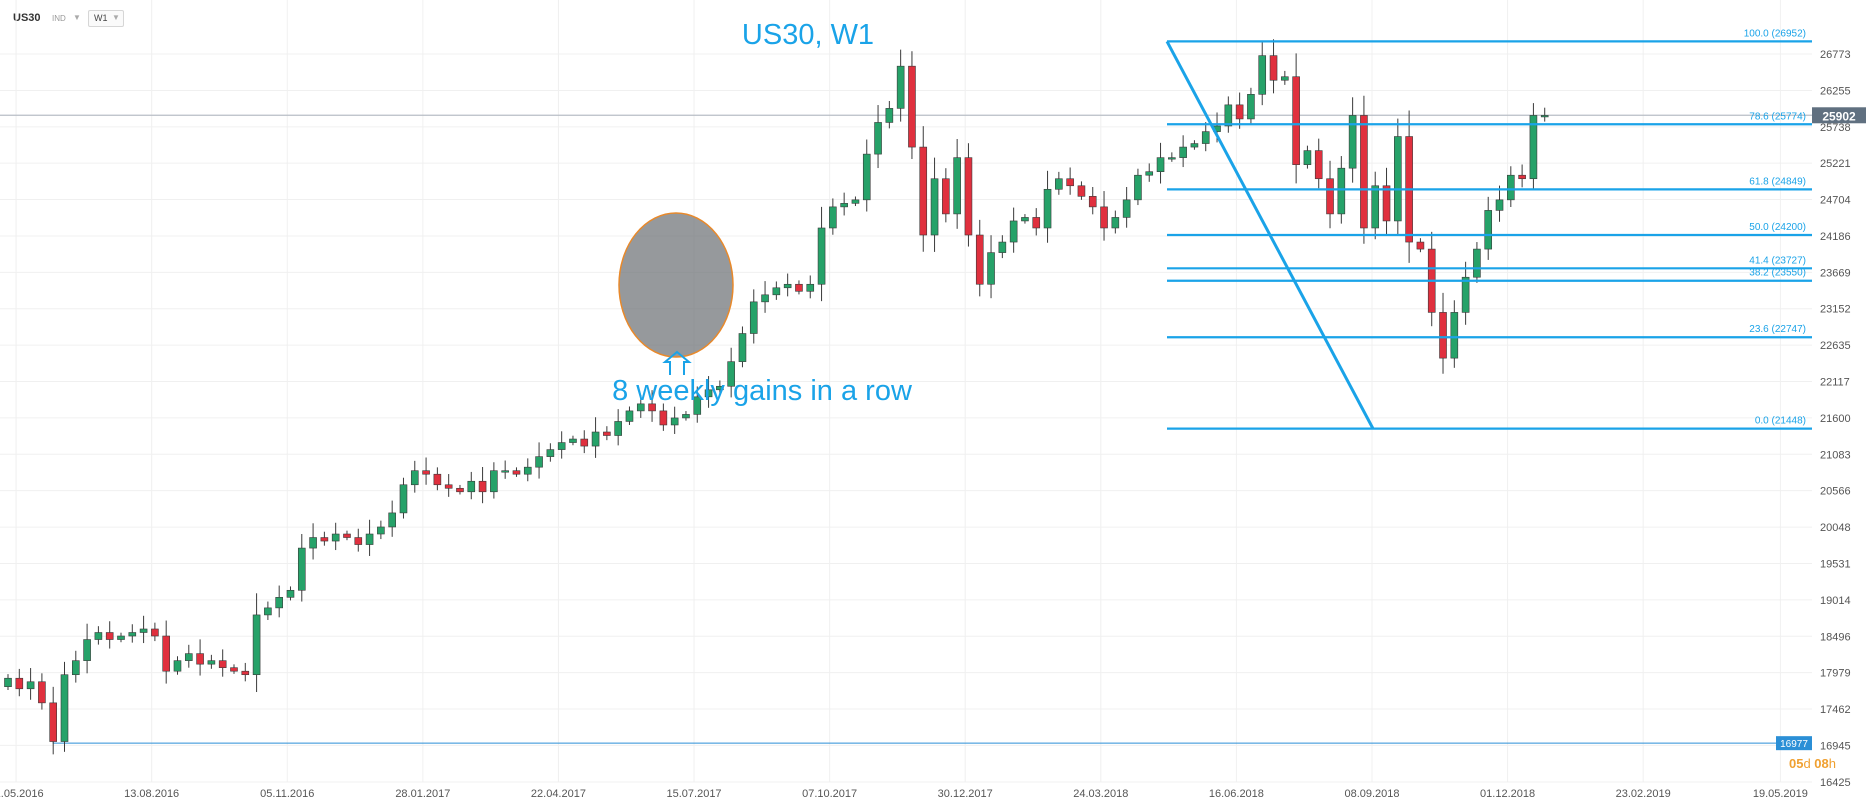 The image size is (1866, 805). Describe the element at coordinates (694, 794) in the screenshot. I see `x-tick-label: 15.07.2017` at that location.